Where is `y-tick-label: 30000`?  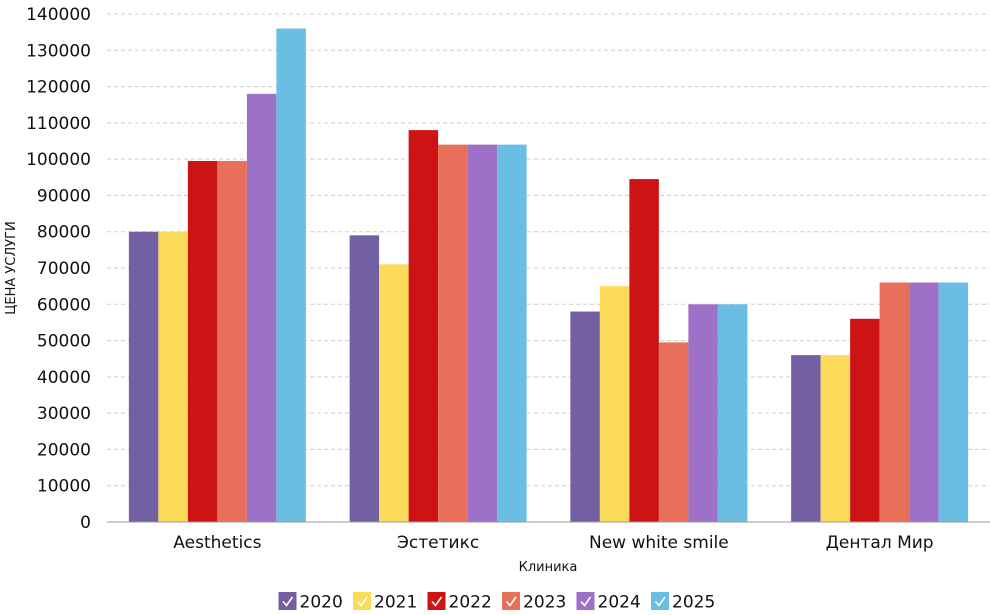 y-tick-label: 30000 is located at coordinates (64, 414).